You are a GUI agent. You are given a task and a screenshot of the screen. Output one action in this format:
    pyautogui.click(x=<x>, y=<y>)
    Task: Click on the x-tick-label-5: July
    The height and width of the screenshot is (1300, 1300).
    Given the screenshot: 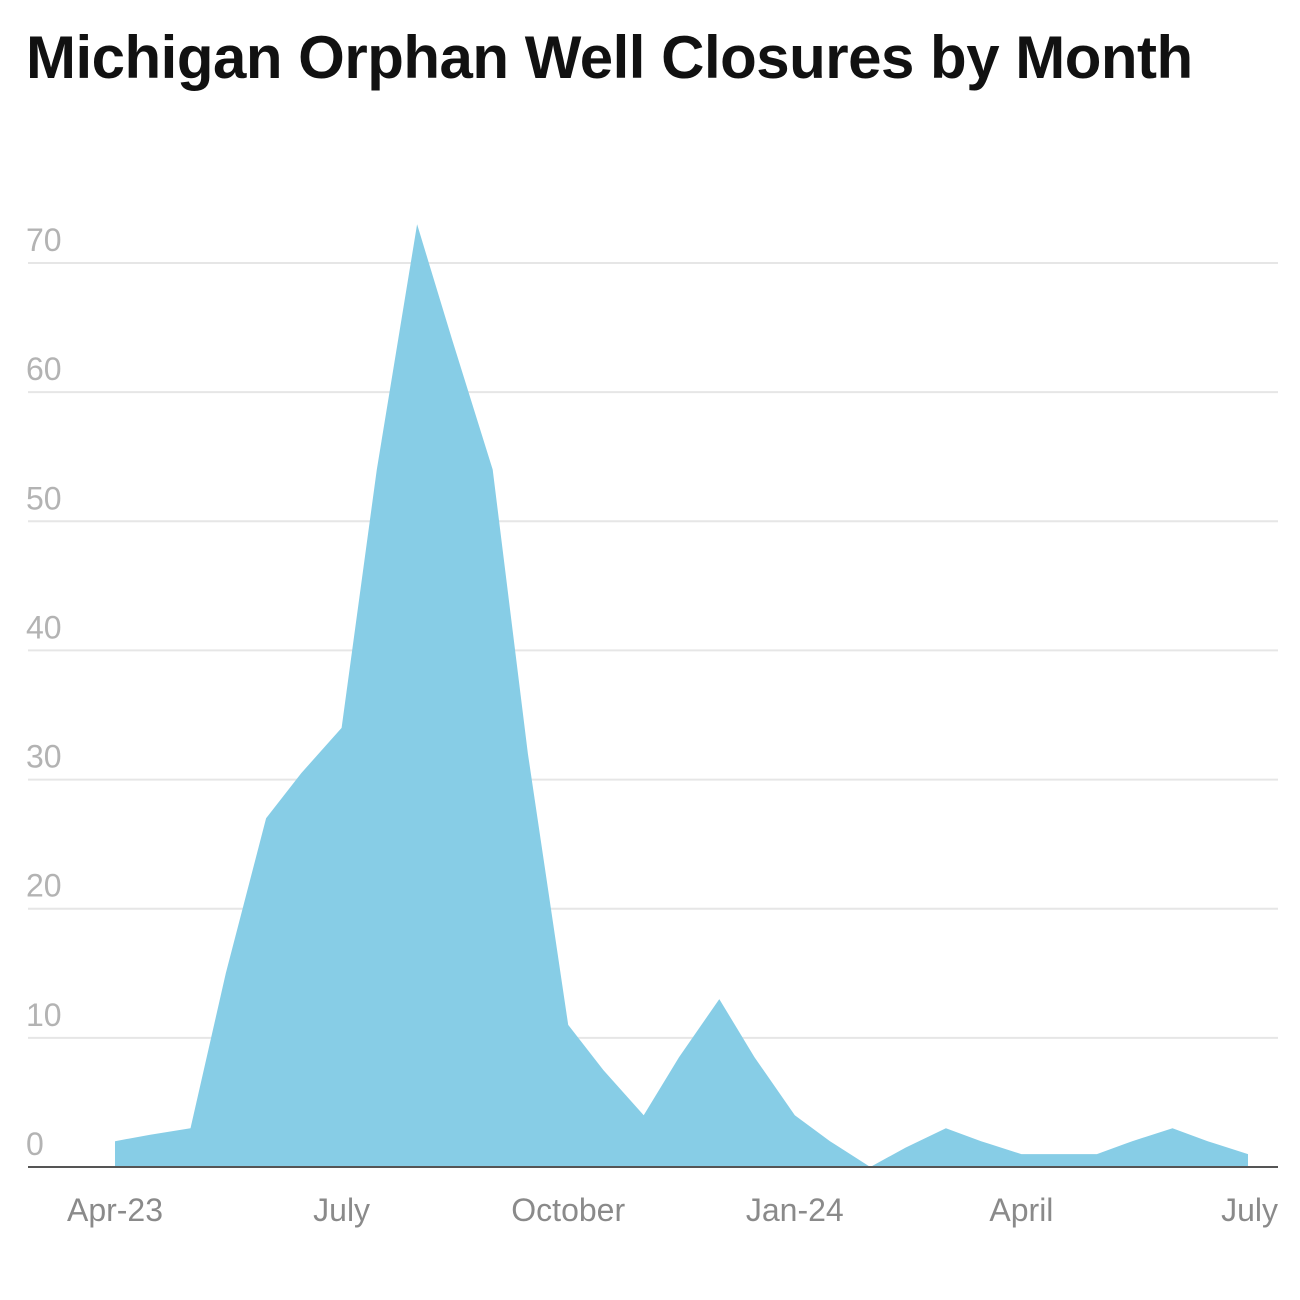 What is the action you would take?
    pyautogui.click(x=1249, y=1210)
    